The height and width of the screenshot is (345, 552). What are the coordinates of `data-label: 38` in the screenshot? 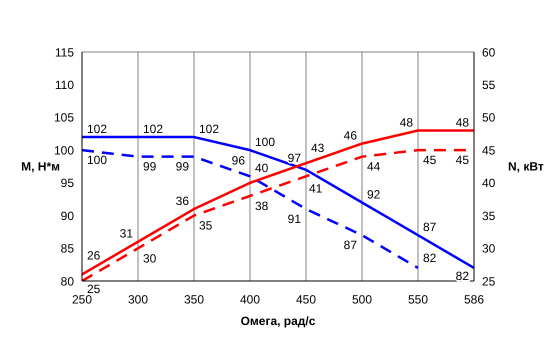 It's located at (262, 205).